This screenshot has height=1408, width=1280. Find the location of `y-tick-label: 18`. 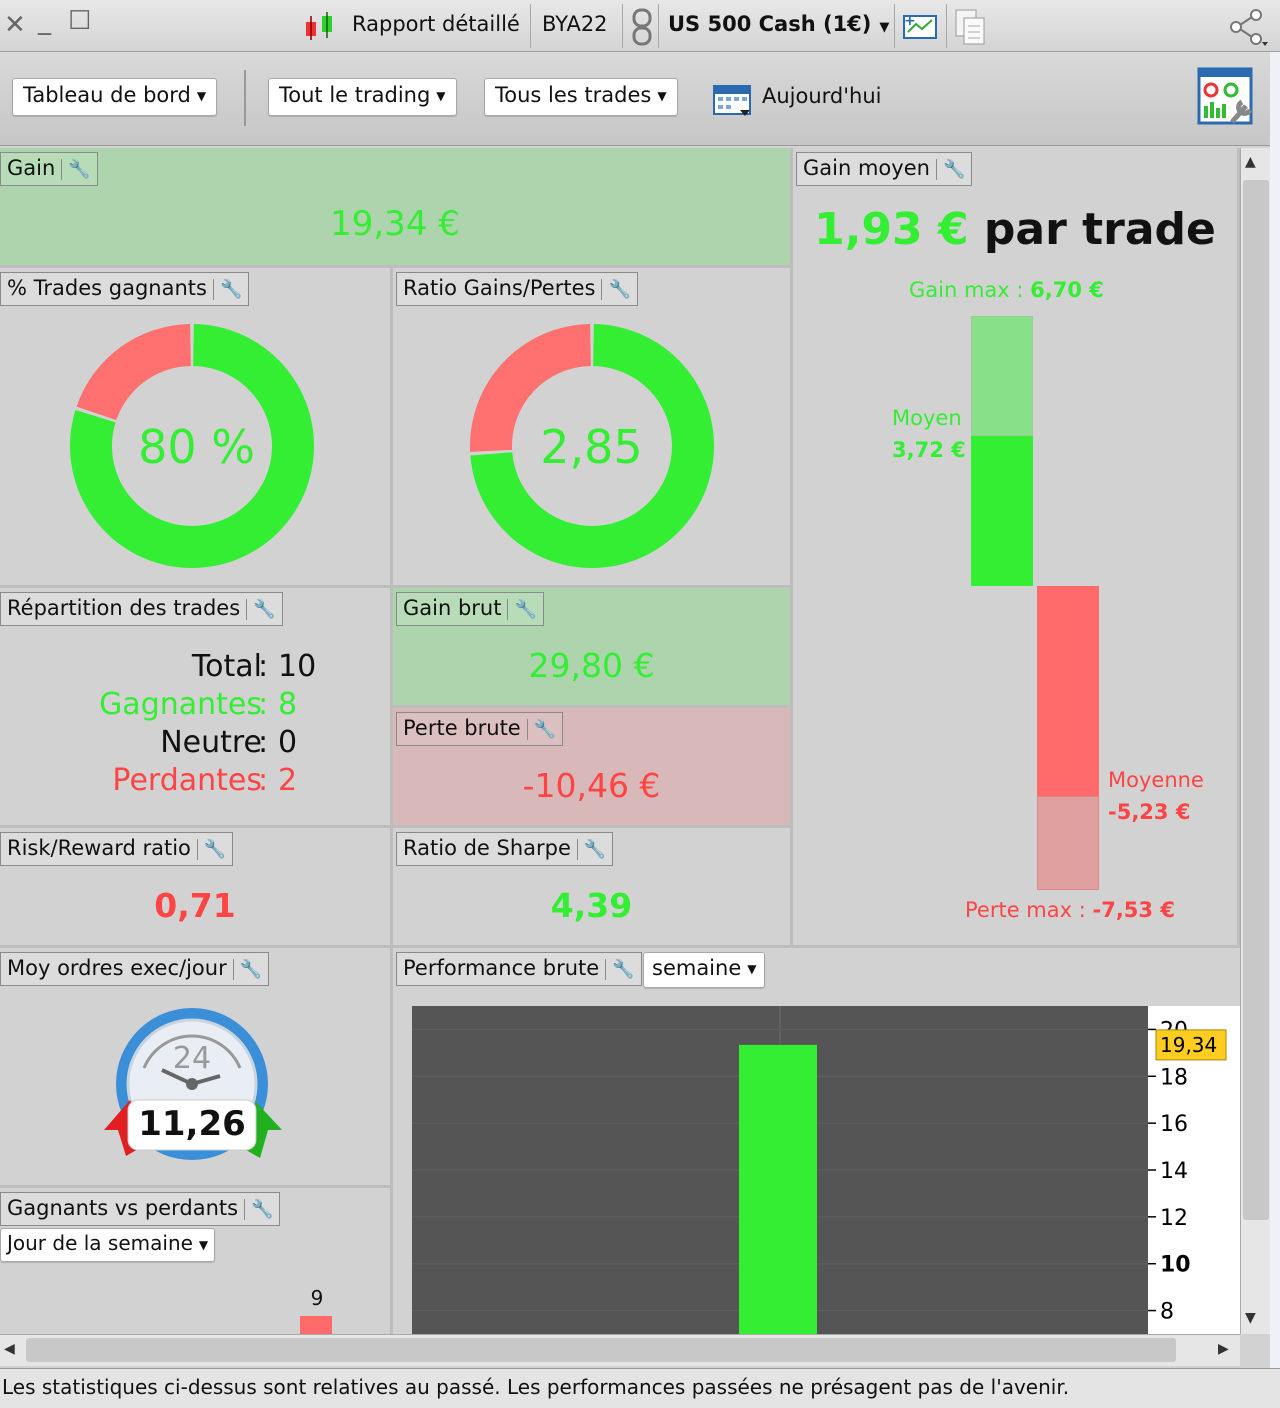

y-tick-label: 18 is located at coordinates (1174, 1077).